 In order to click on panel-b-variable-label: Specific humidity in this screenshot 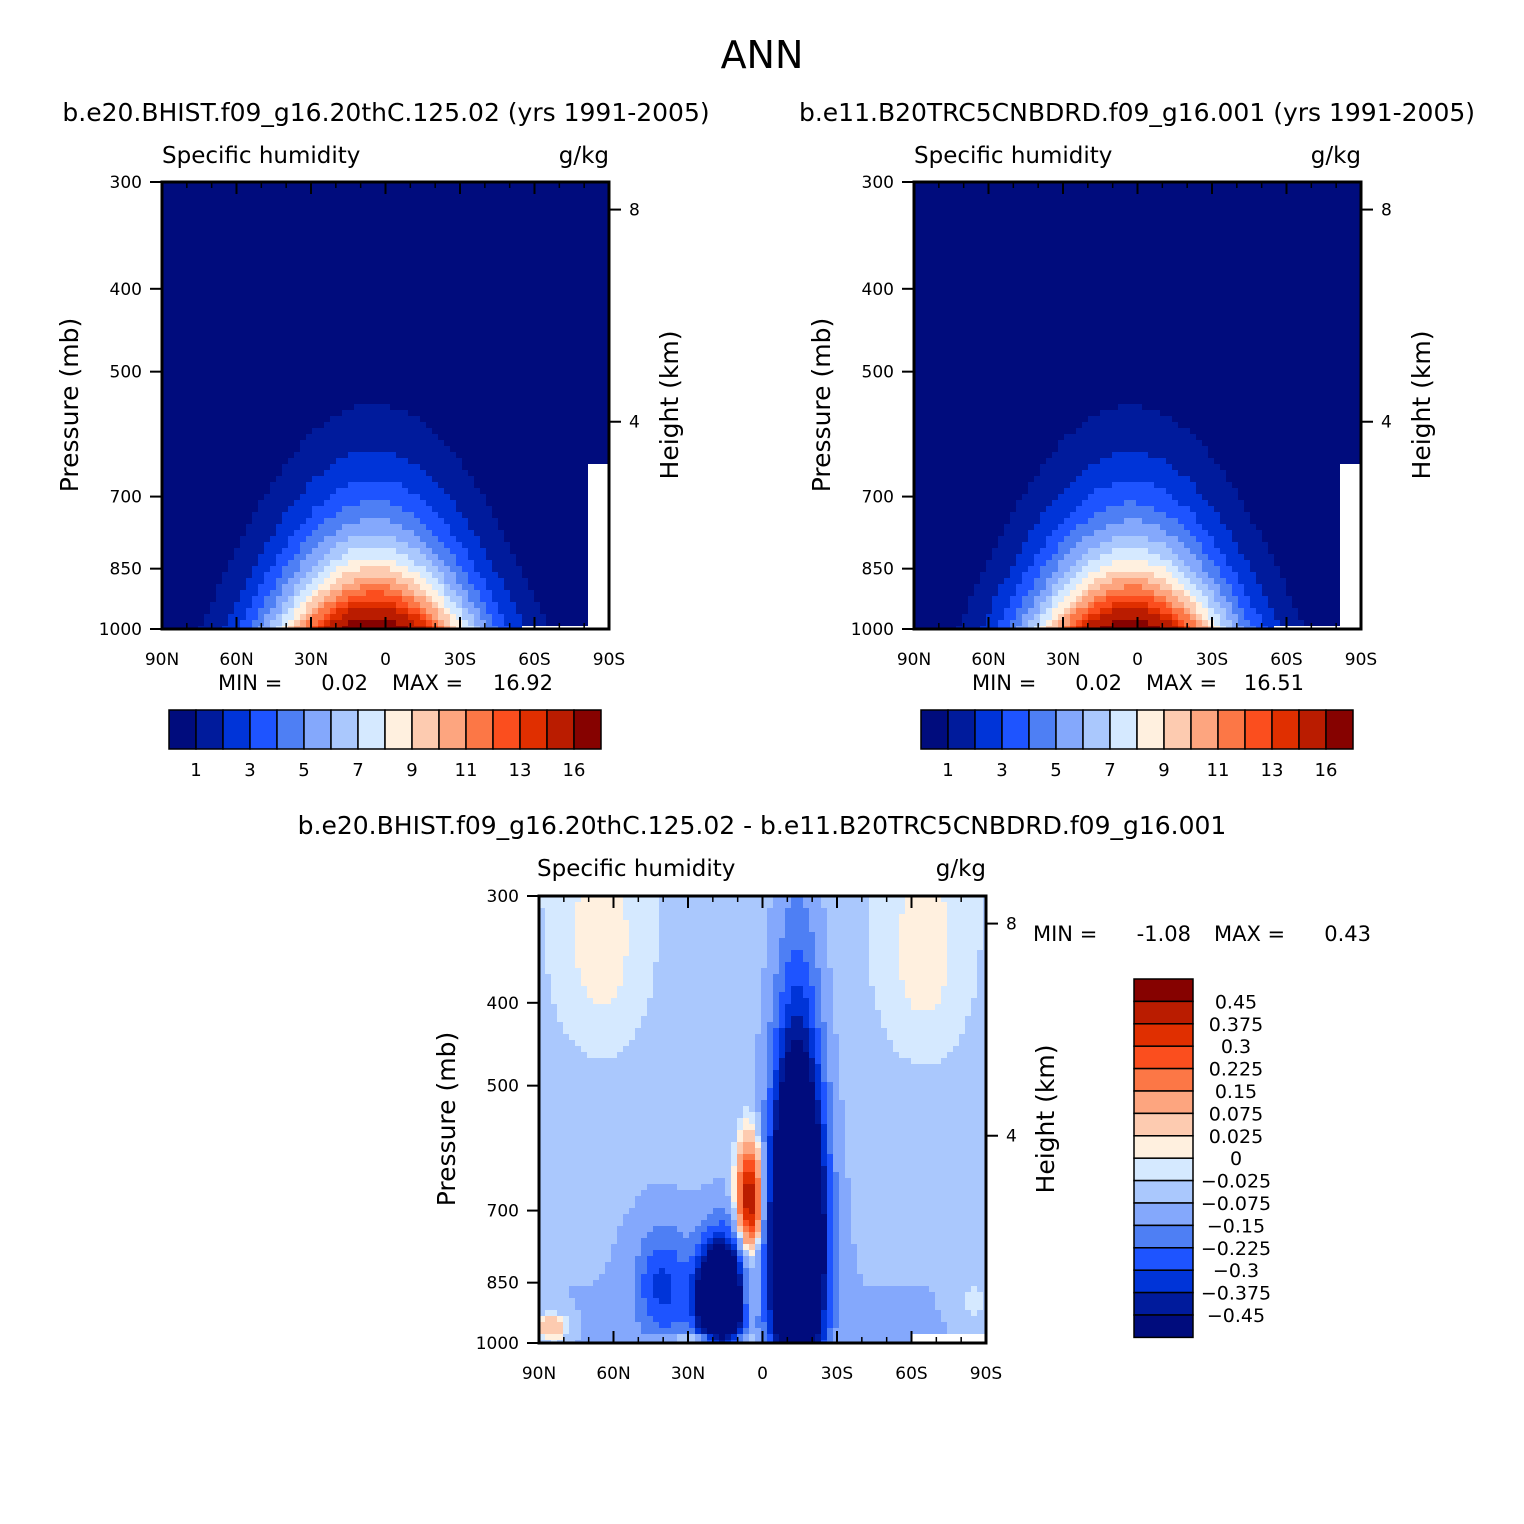, I will do `click(1013, 156)`.